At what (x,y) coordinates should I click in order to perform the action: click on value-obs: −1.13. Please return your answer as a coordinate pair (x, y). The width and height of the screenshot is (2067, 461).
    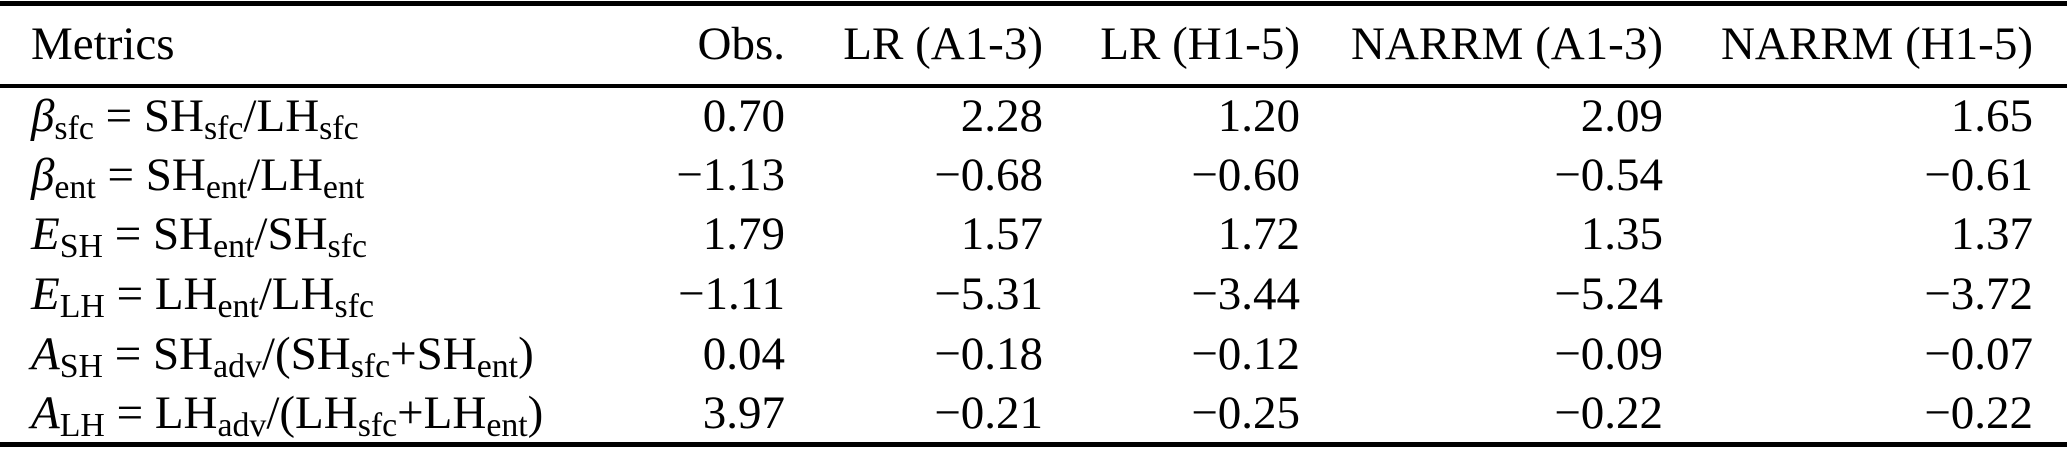
    Looking at the image, I should click on (730, 174).